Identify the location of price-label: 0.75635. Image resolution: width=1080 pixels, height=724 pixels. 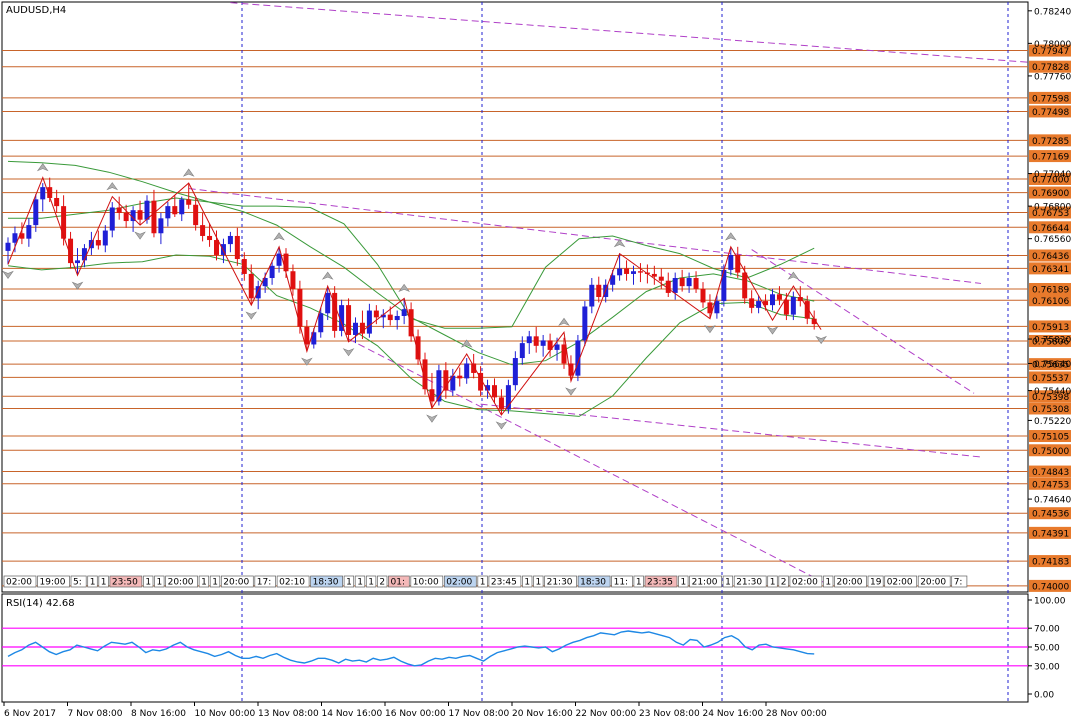
(1050, 366).